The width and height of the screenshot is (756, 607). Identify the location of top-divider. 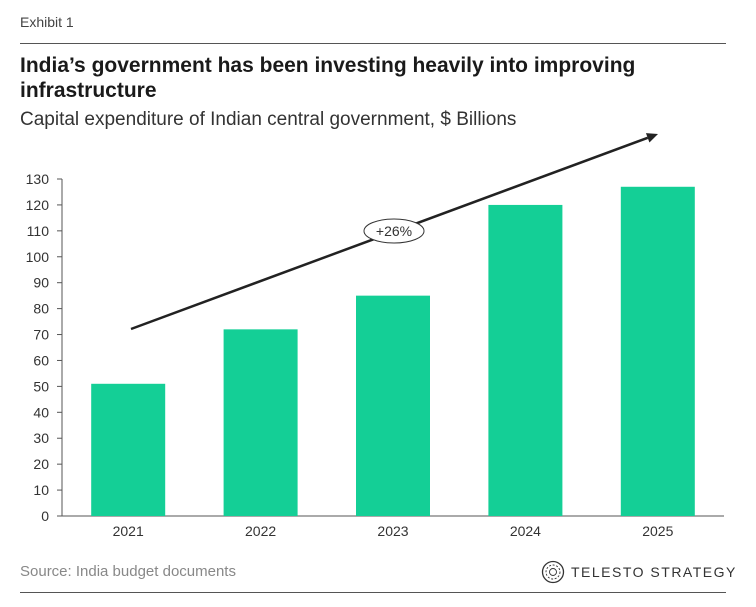
(373, 43).